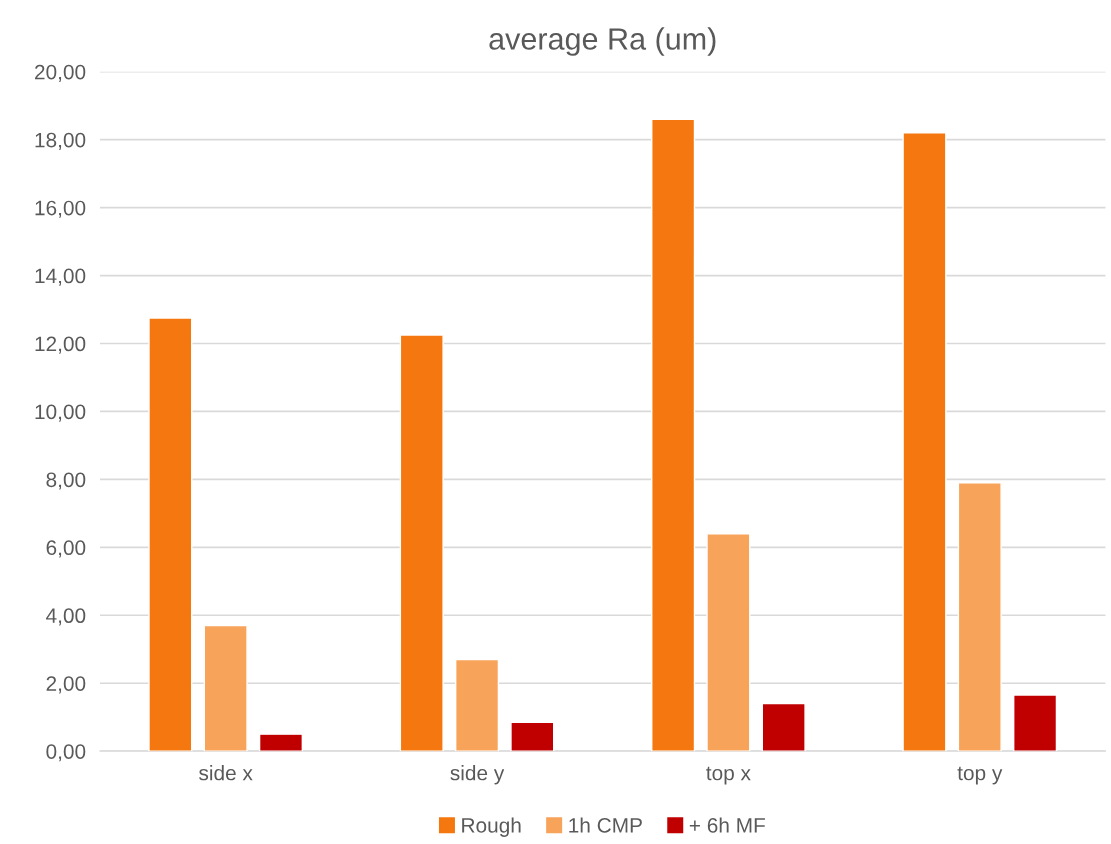  I want to click on y-tick-label: 14,00, so click(60, 277).